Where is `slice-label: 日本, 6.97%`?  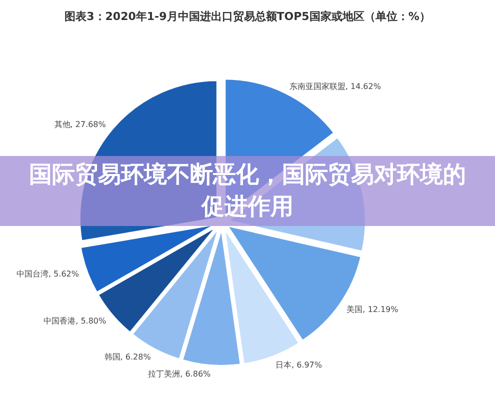
slice-label: 日本, 6.97% is located at coordinates (299, 365).